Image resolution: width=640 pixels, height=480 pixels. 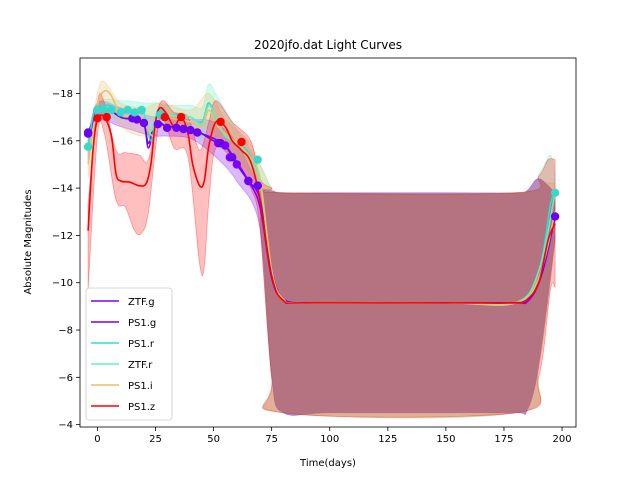 What do you see at coordinates (28, 241) in the screenshot?
I see `y-axis-label: Absolute Magnitudes` at bounding box center [28, 241].